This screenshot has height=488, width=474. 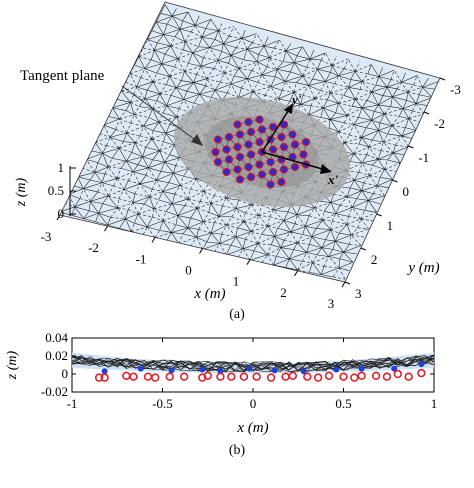 What do you see at coordinates (197, 140) in the screenshot?
I see `annotation-arrowhead` at bounding box center [197, 140].